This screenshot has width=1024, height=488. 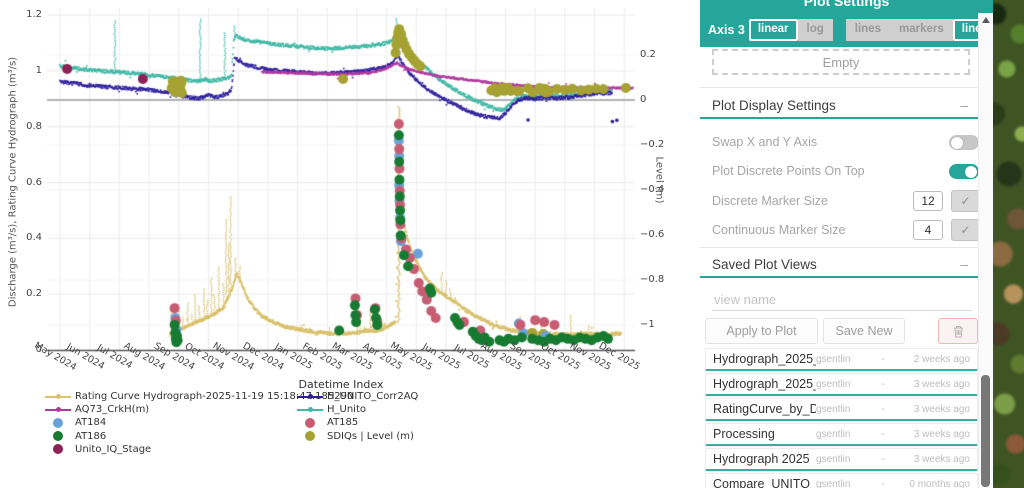 What do you see at coordinates (652, 144) in the screenshot?
I see `y-right-tick-label: −0.2` at bounding box center [652, 144].